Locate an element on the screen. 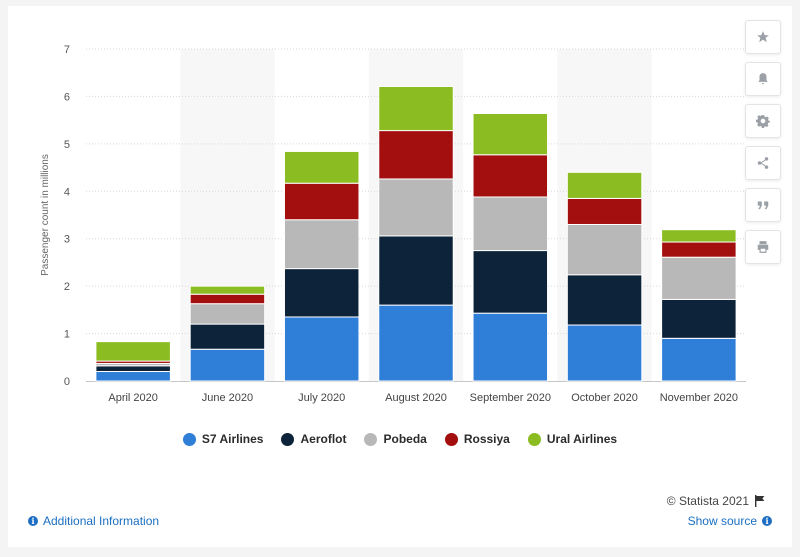 The image size is (800, 557). legend-item: Rossiya is located at coordinates (477, 439).